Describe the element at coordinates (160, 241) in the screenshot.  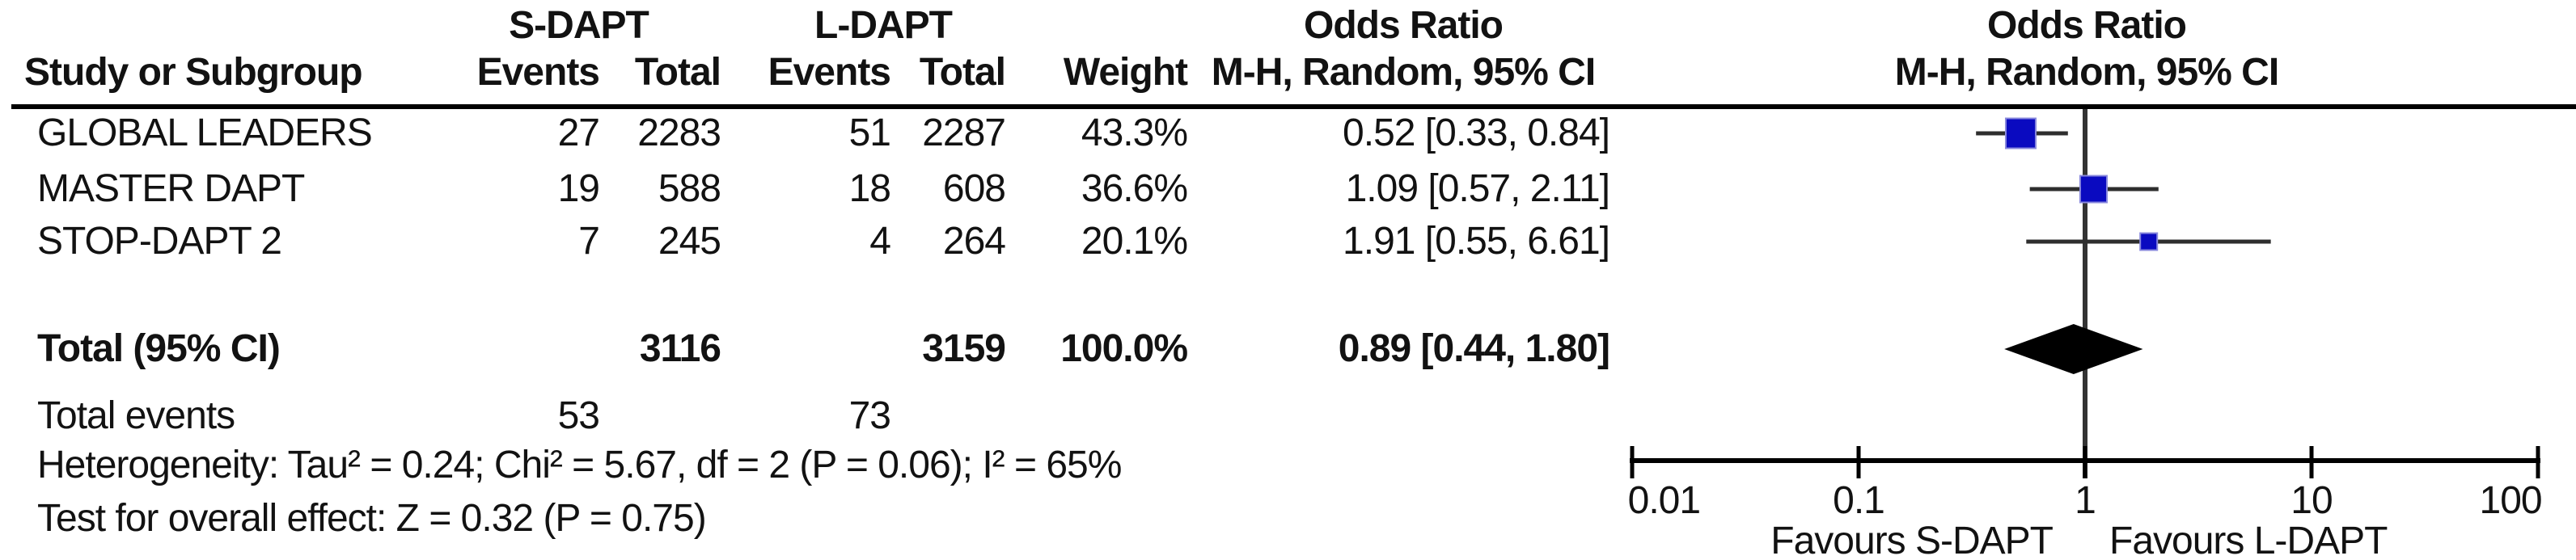
I see `study-name: STOP-DAPT 2` at that location.